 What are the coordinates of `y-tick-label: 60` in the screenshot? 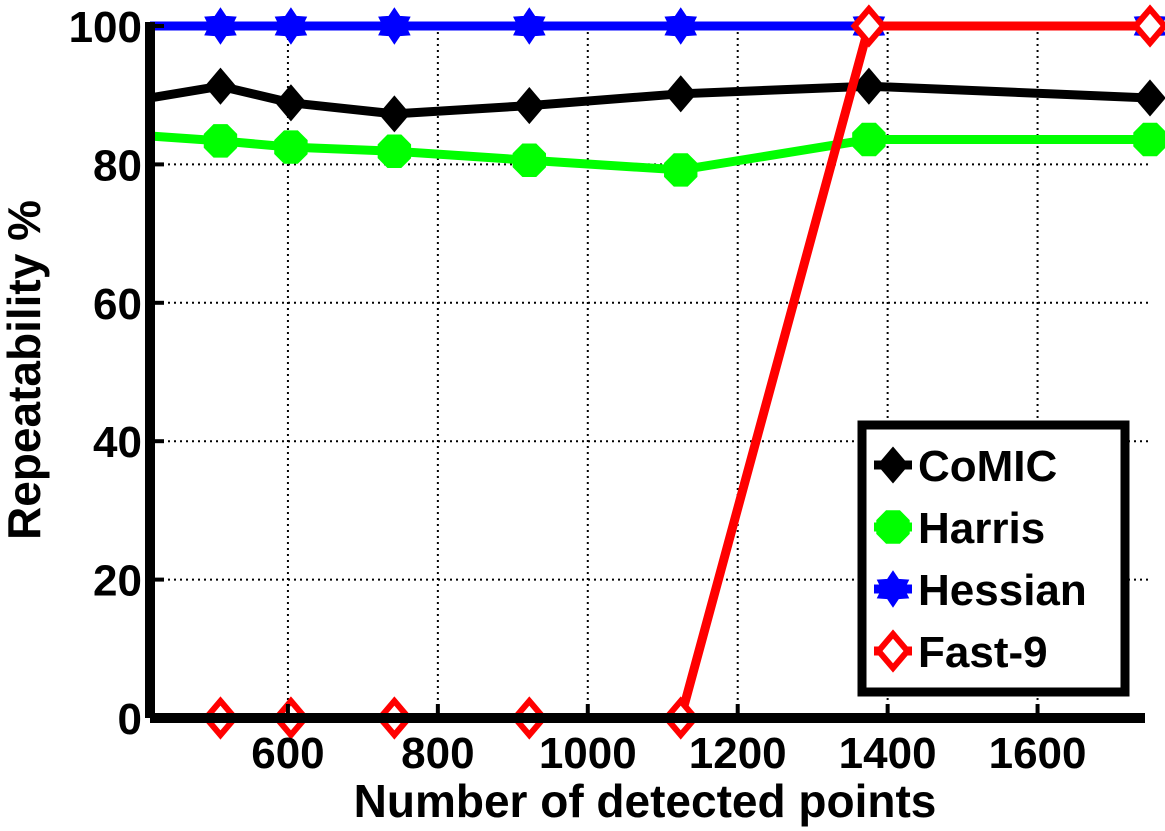 It's located at (117, 304).